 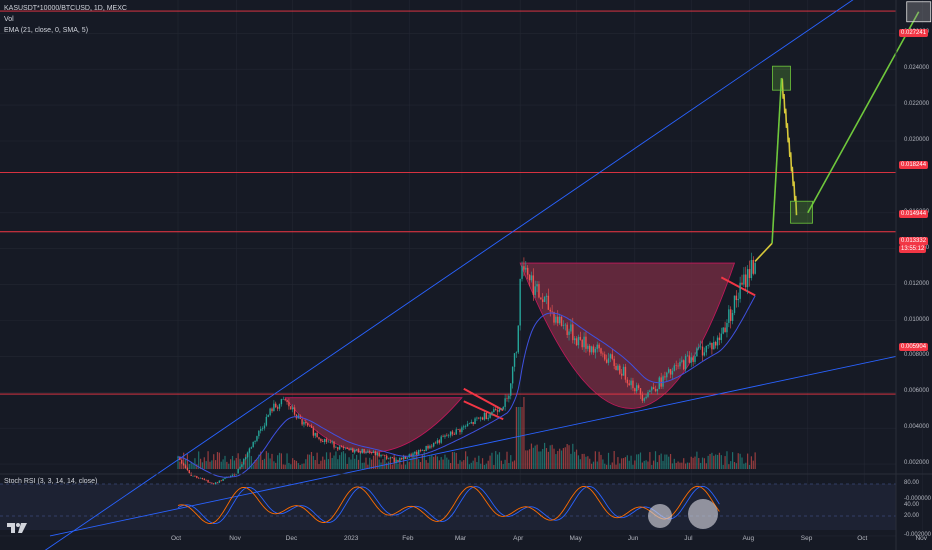 I want to click on ema-legend: EMA (21, close, 0, SMA, 5), so click(x=46, y=30).